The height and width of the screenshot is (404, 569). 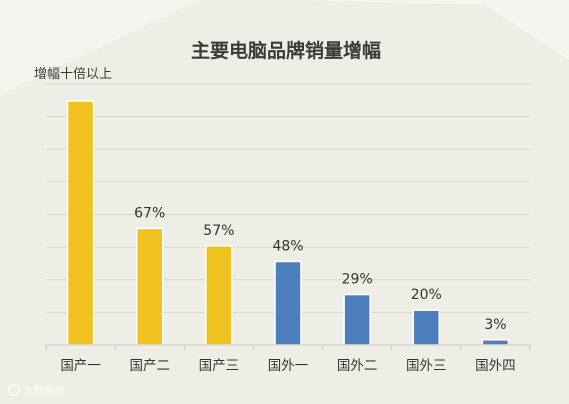 What do you see at coordinates (286, 50) in the screenshot?
I see `chart-title: 主要电脑品牌销量增幅` at bounding box center [286, 50].